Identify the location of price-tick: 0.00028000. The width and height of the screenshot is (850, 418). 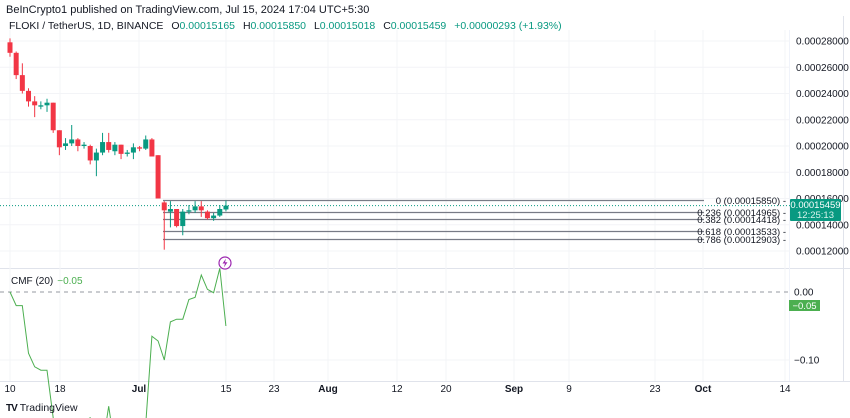
(822, 42).